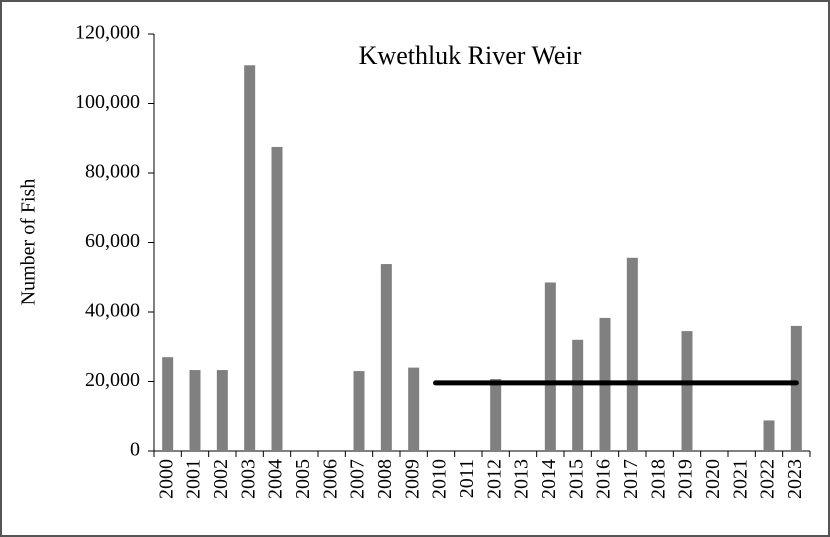 The width and height of the screenshot is (830, 537). What do you see at coordinates (29, 242) in the screenshot?
I see `y-axis-label: Number of Fish` at bounding box center [29, 242].